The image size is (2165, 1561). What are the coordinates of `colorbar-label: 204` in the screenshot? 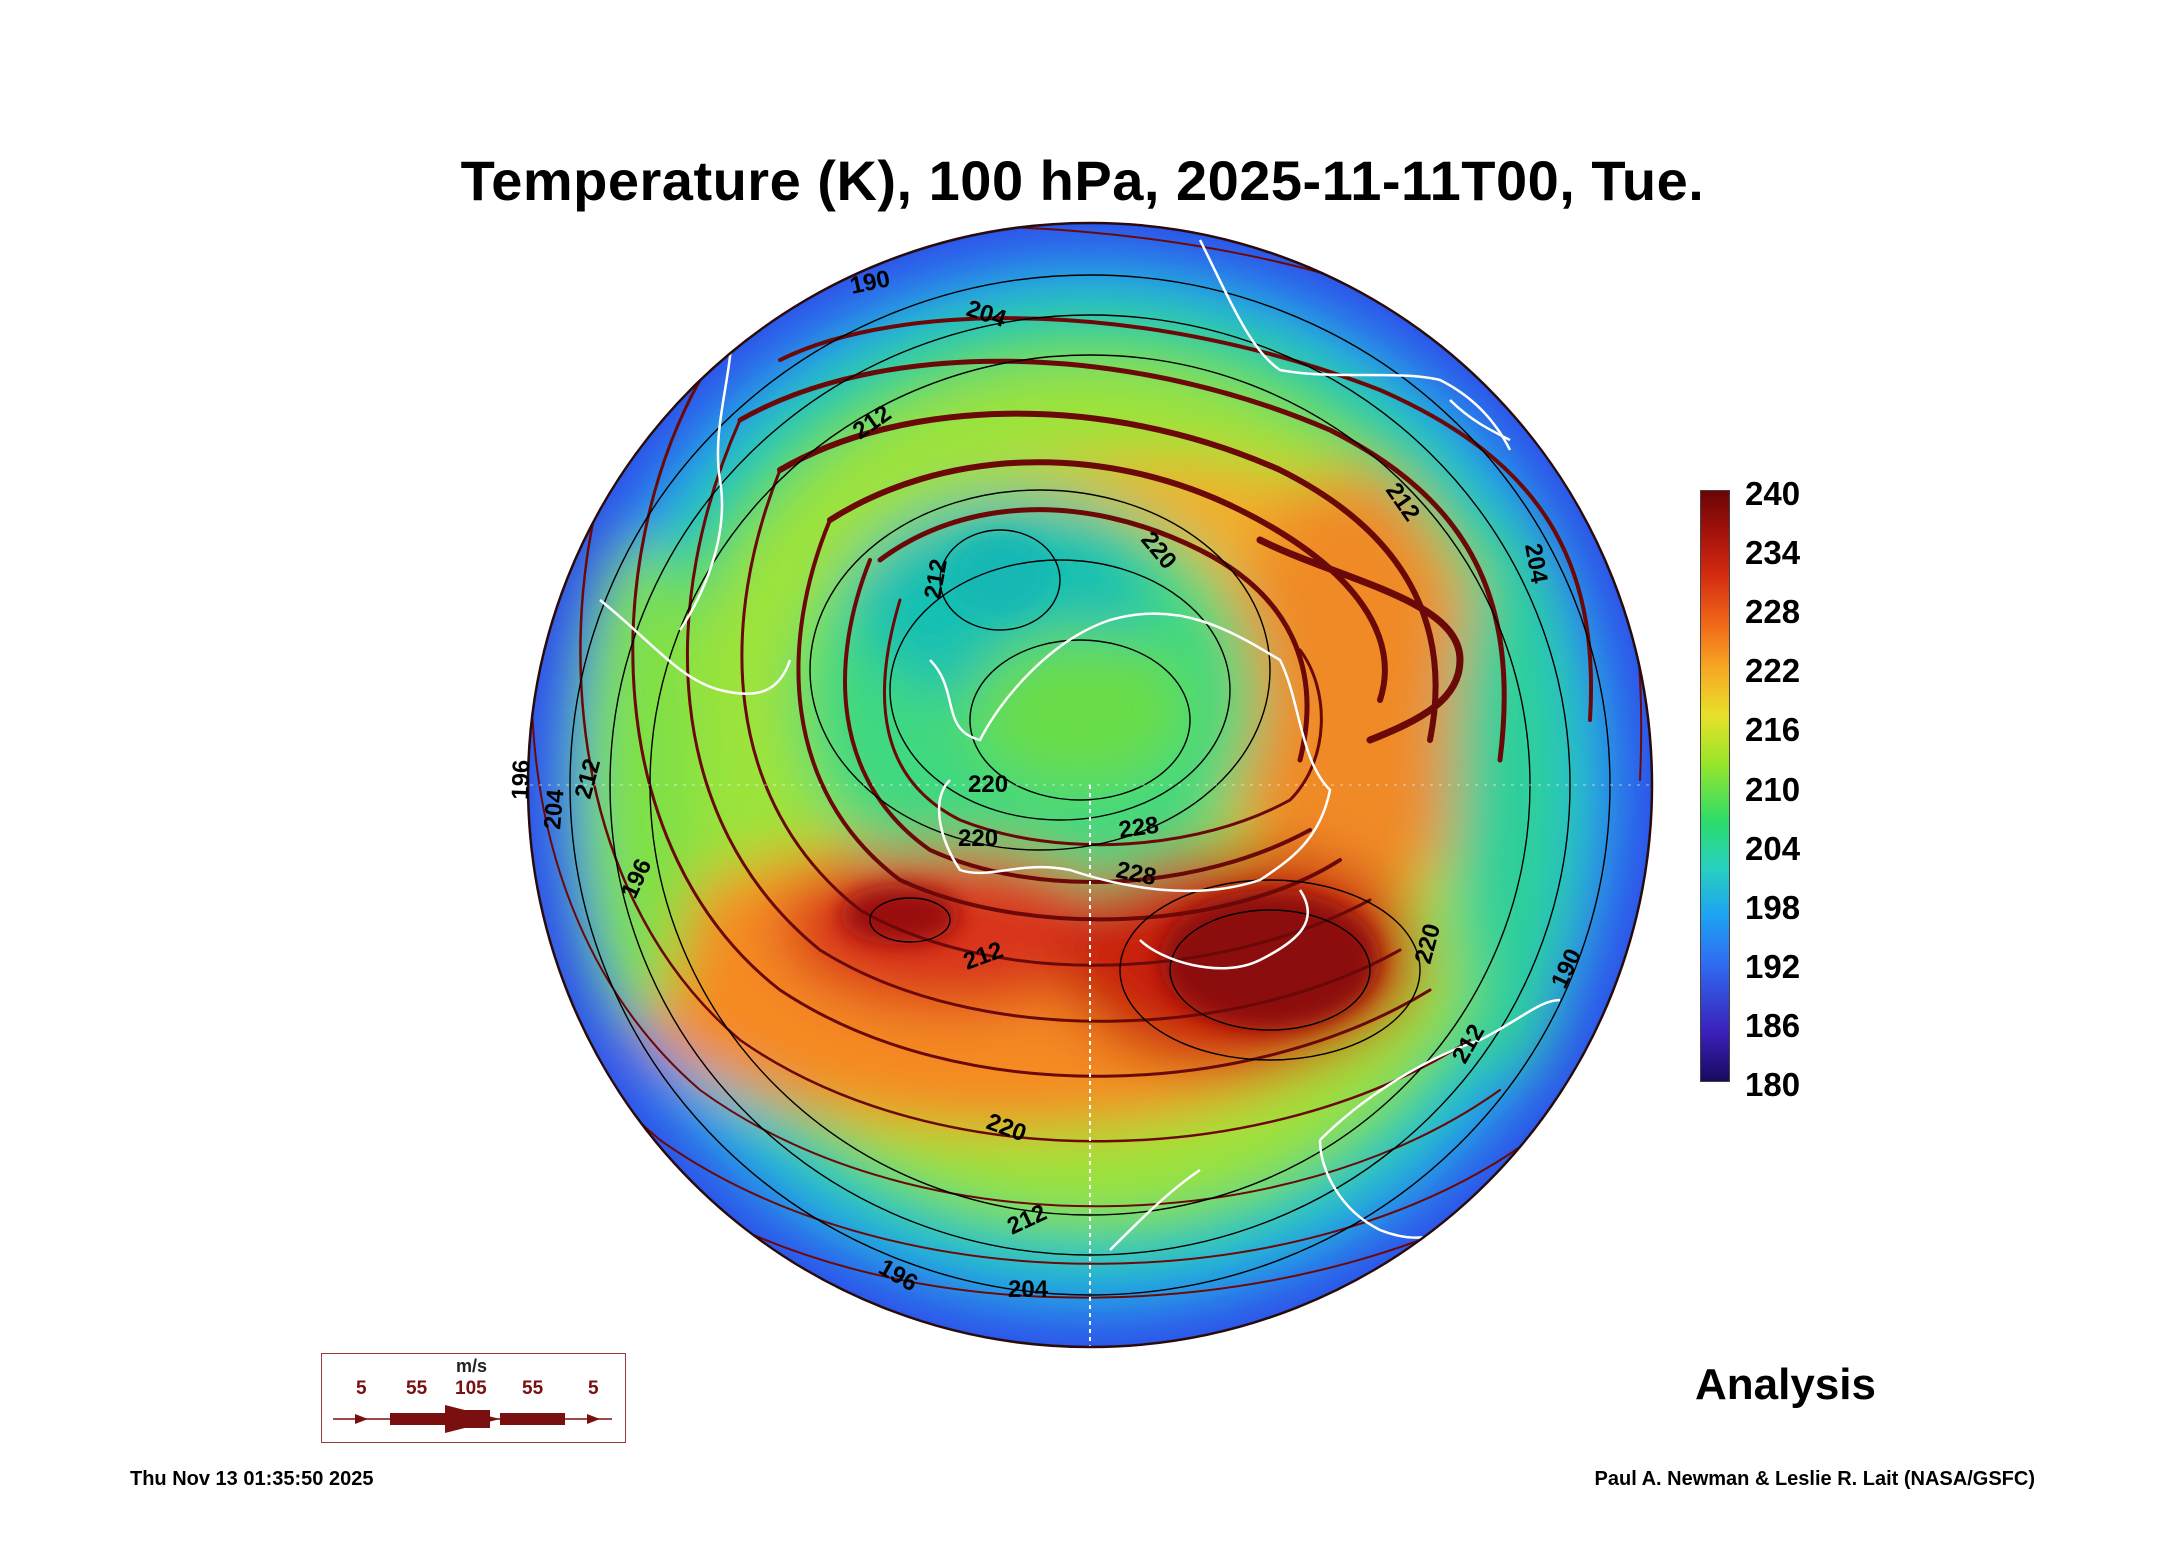 It's located at (1773, 848).